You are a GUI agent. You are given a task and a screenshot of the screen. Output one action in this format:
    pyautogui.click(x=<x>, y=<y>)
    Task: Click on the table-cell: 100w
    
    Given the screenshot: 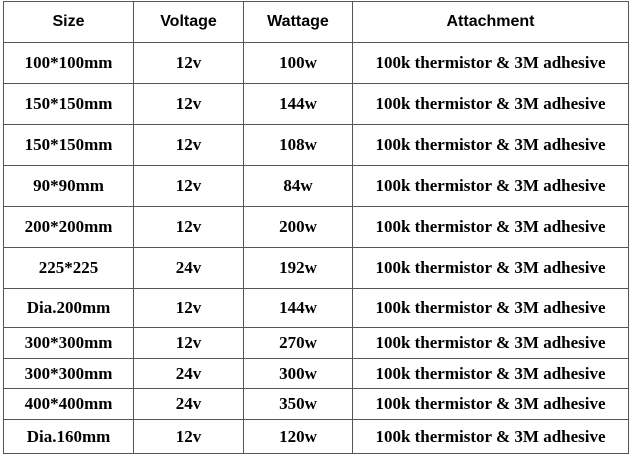 What is the action you would take?
    pyautogui.click(x=298, y=63)
    